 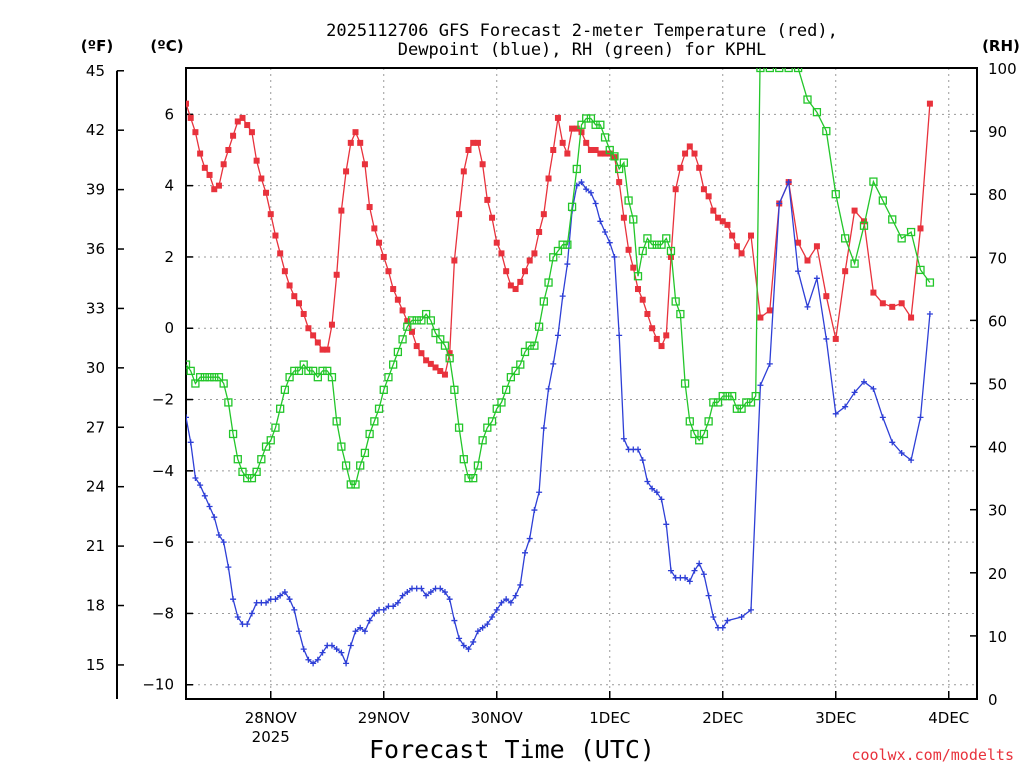 I want to click on rh-tick-label: 90, so click(x=997, y=132).